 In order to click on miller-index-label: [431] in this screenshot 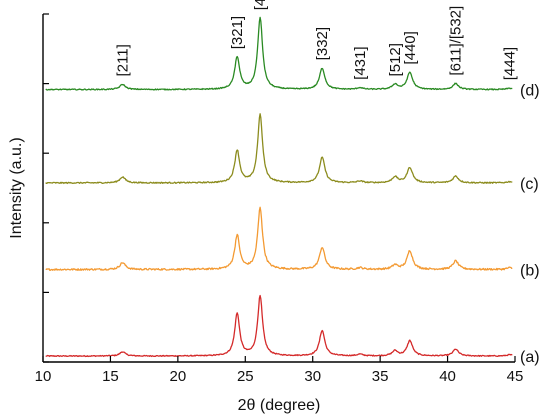, I will do `click(360, 62)`.